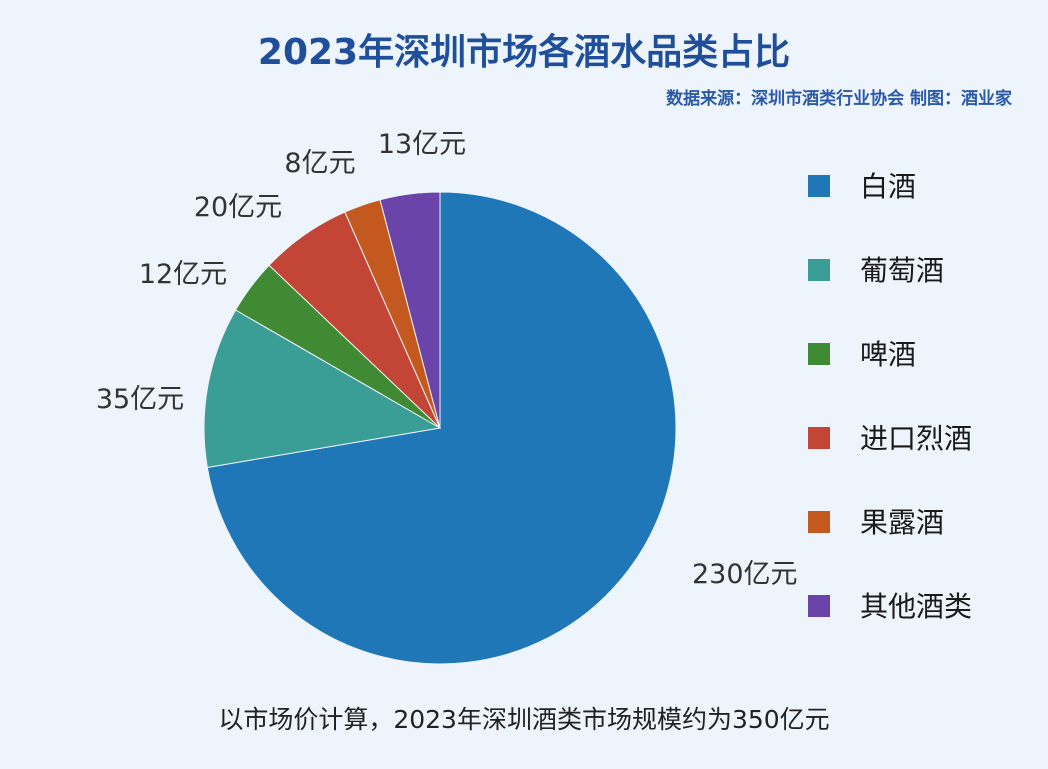 The width and height of the screenshot is (1048, 769). What do you see at coordinates (888, 354) in the screenshot?
I see `legend-label-2: 啤酒` at bounding box center [888, 354].